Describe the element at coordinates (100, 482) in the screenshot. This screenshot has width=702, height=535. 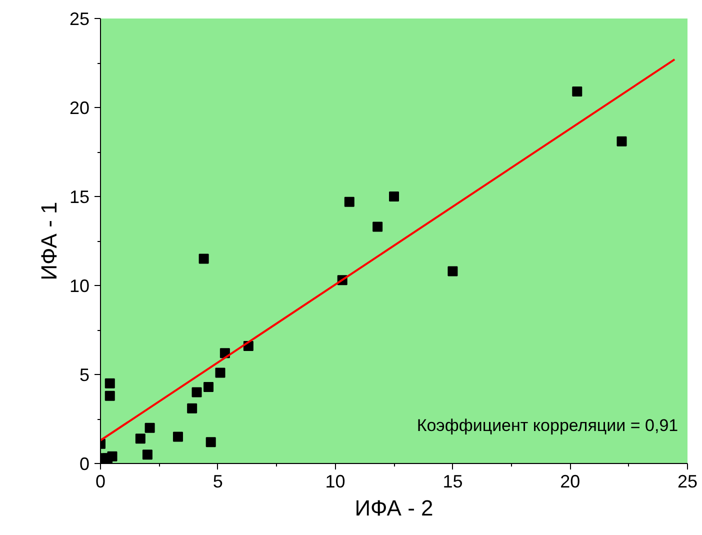
I see `x-tick-label: 0` at that location.